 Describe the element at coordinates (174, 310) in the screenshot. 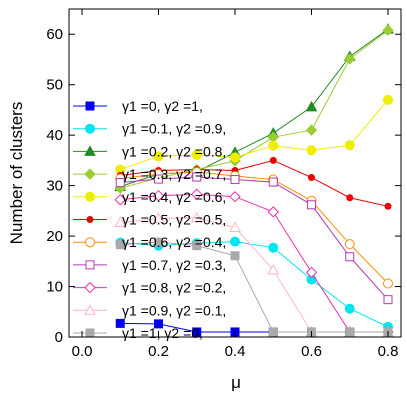

I see `legend-label: γ1 =0.9, γ2 =0.1,` at that location.